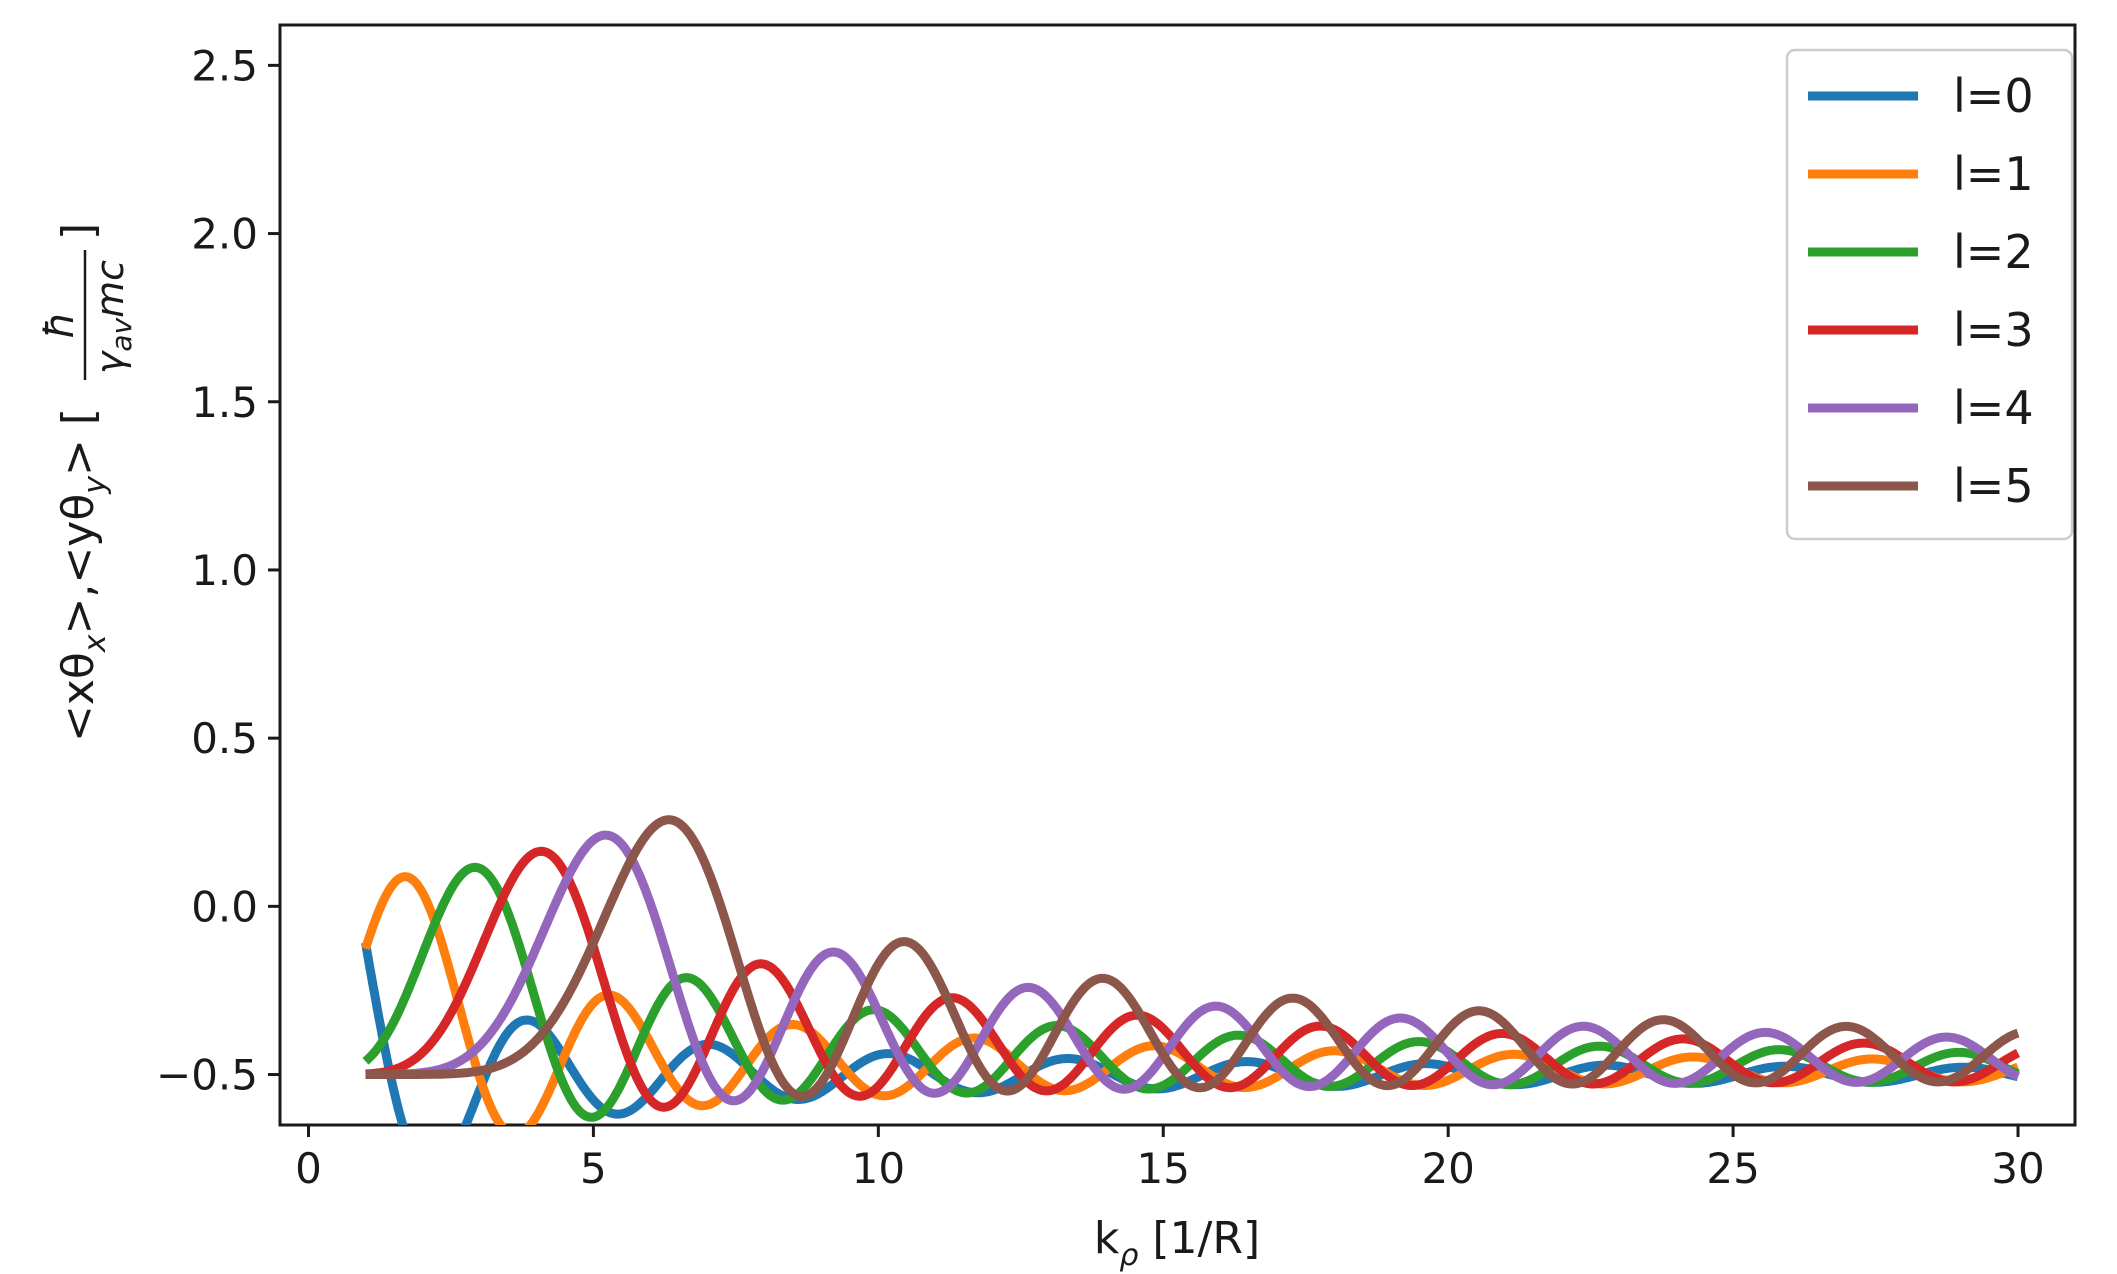  Describe the element at coordinates (1177, 1243) in the screenshot. I see `x-axis-title: kρ [1/R]` at that location.